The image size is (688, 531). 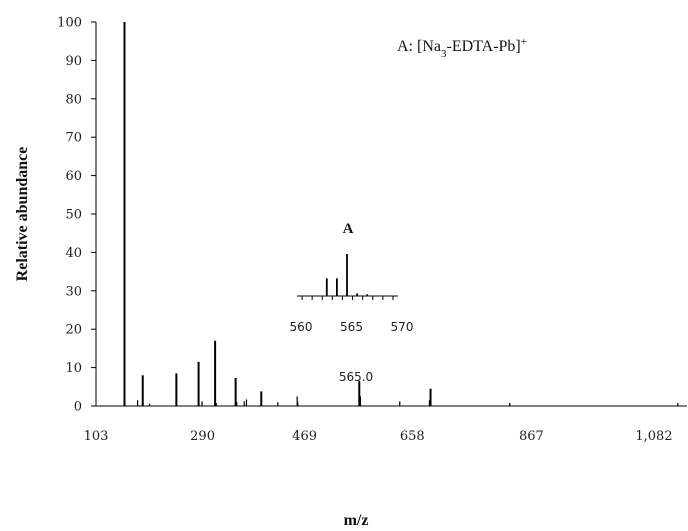 What do you see at coordinates (301, 327) in the screenshot?
I see `inset-tick-label: 560` at bounding box center [301, 327].